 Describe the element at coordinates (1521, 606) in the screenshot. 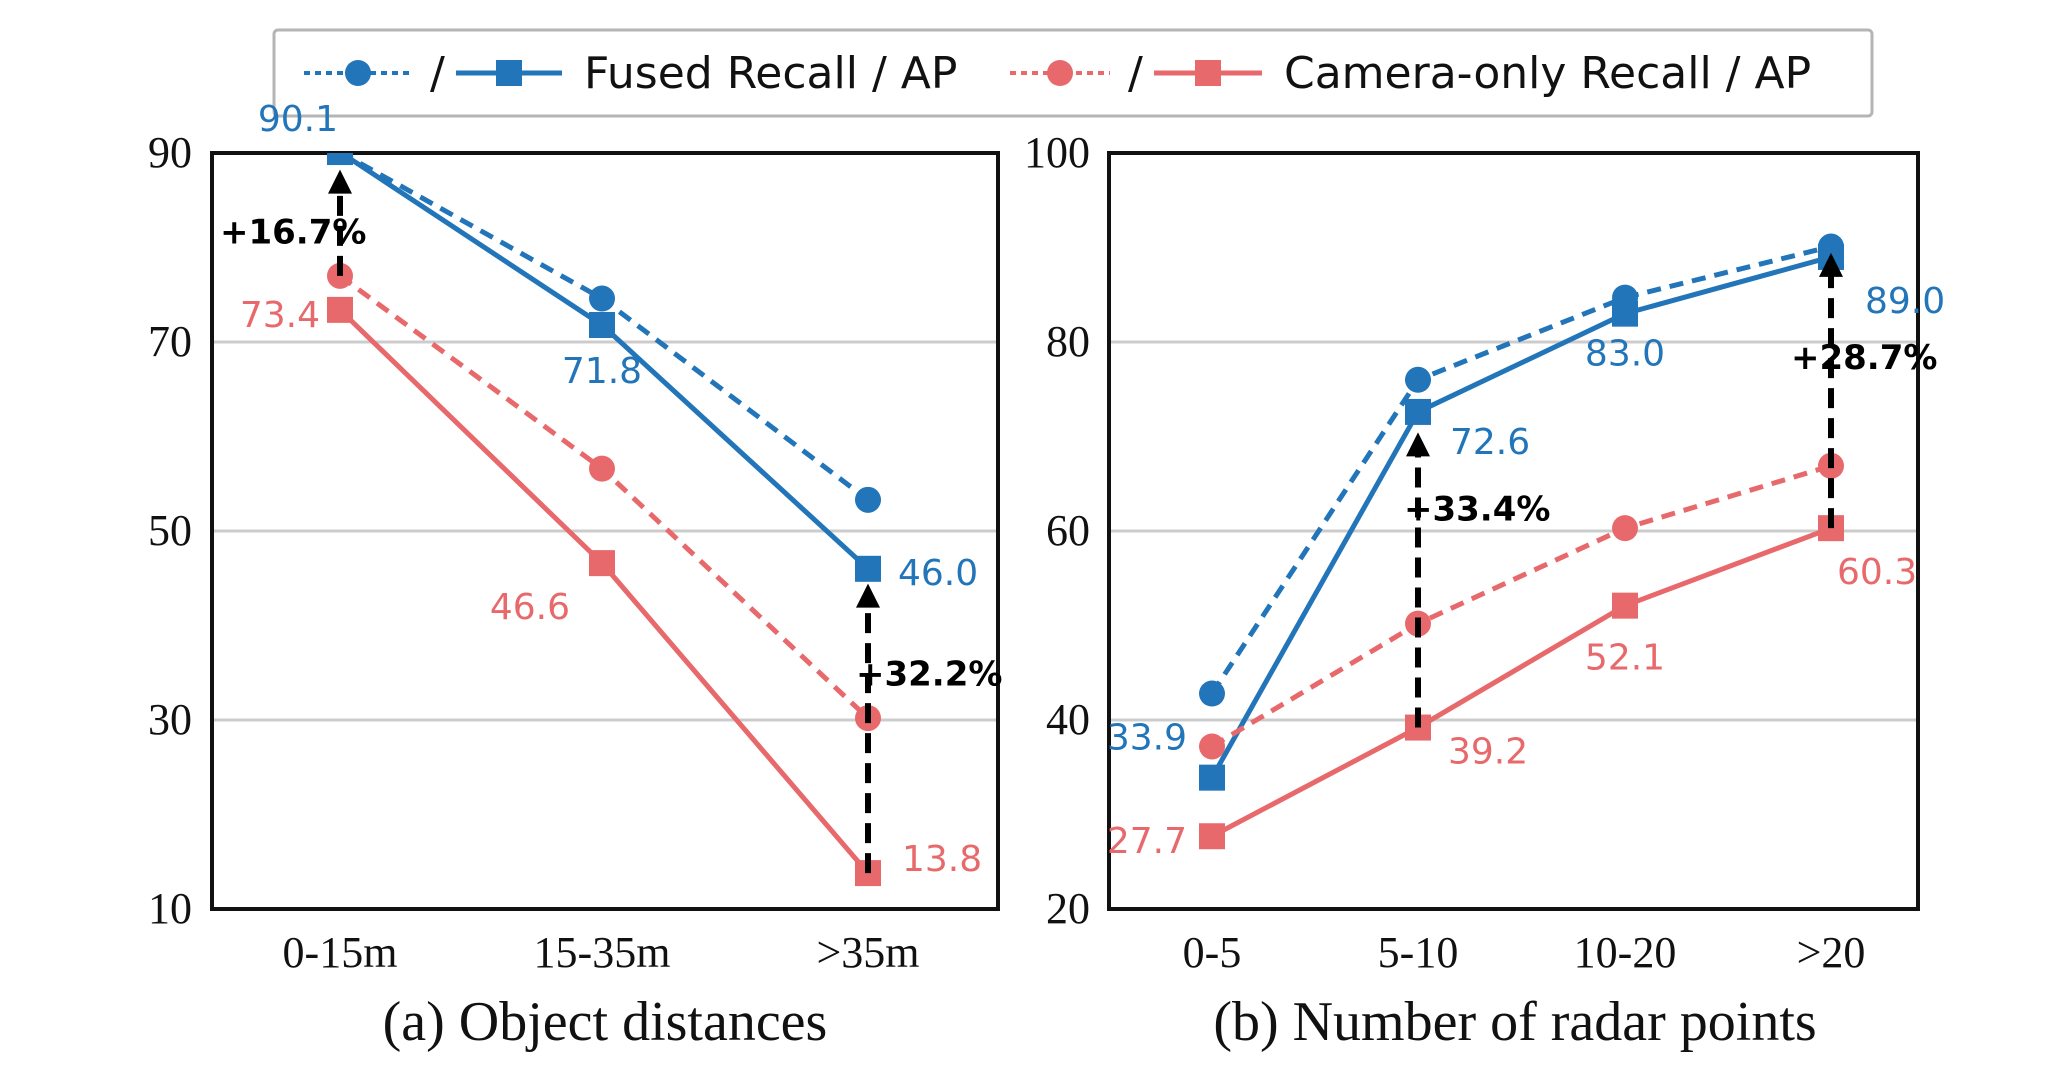

I see `series-line-camera-only-recall` at that location.